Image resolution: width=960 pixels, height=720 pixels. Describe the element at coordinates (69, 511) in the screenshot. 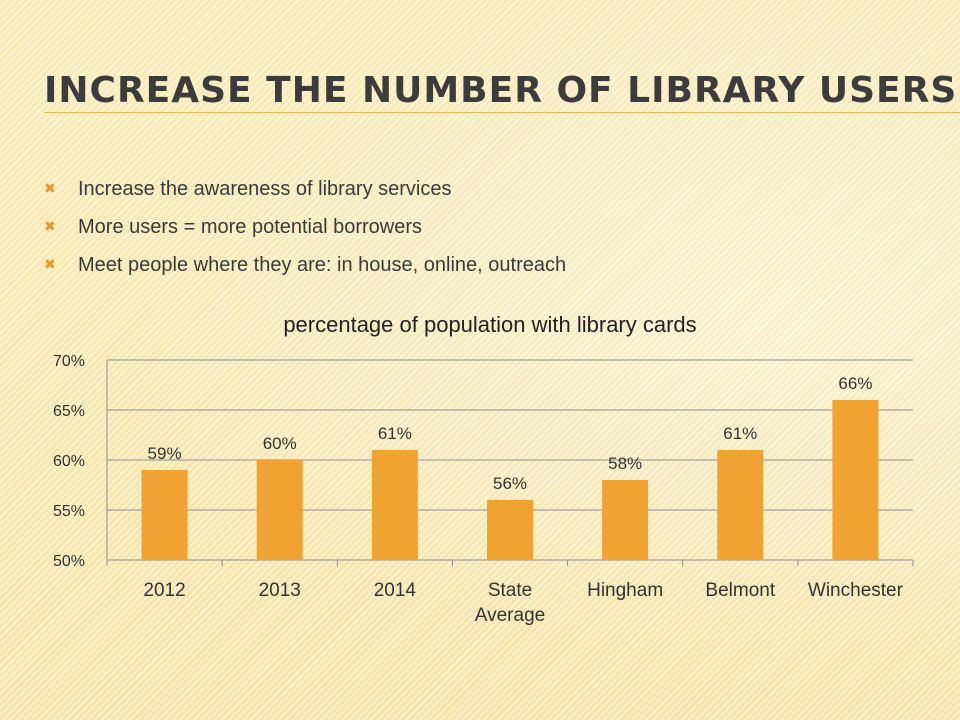

I see `y-tick-label: 55%` at that location.